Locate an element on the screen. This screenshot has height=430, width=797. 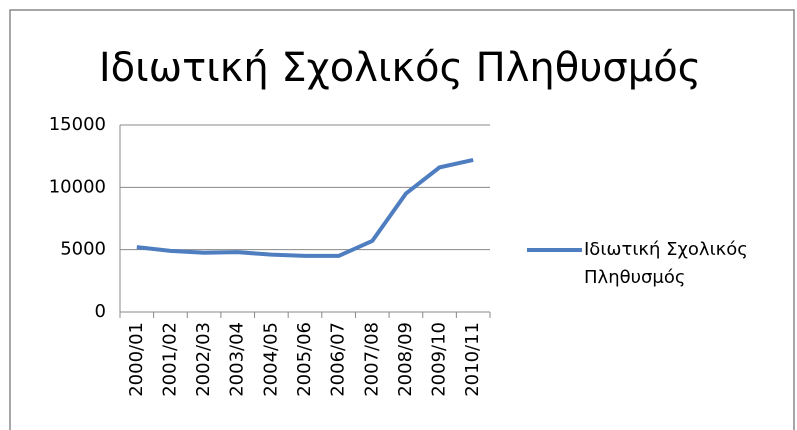
x-tick-label: 2008/09 is located at coordinates (405, 359).